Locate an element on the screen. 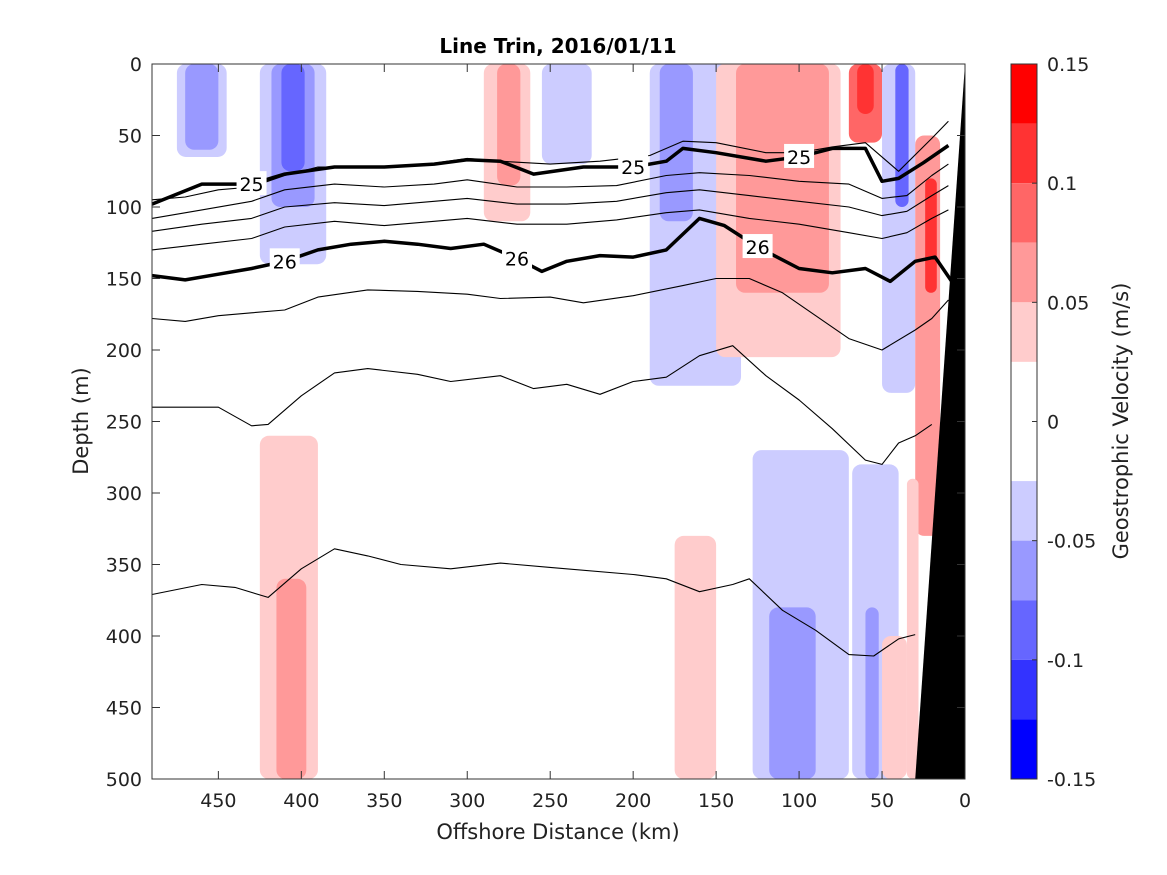 The image size is (1167, 875). colorbar: 0.15 0.1 0.05 0 -0.05 -0.1 -0.15 is located at coordinates (1053, 422).